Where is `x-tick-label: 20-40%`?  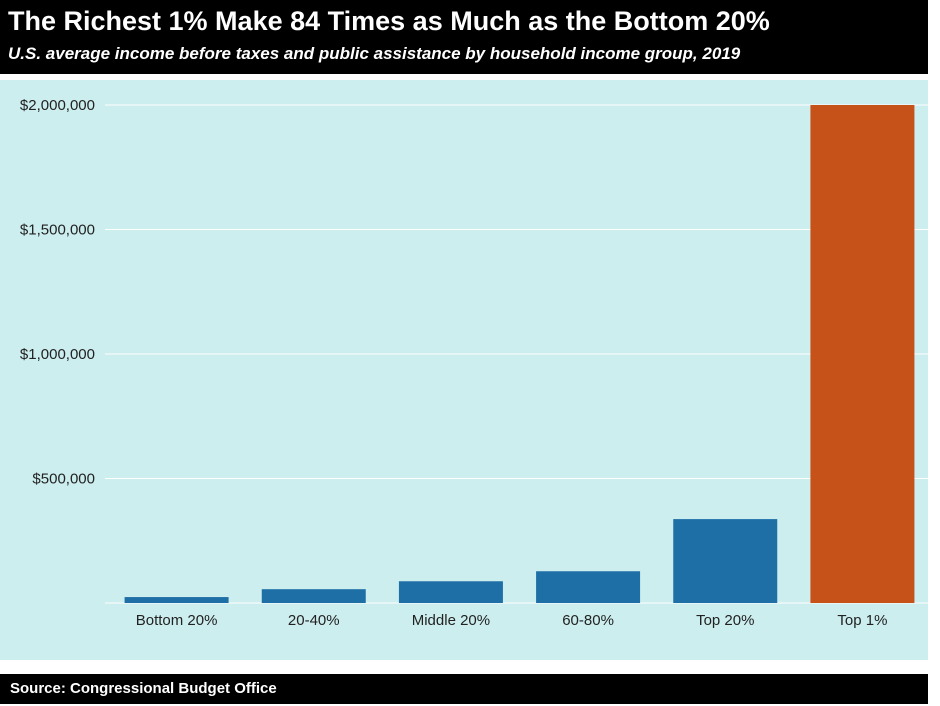 x-tick-label: 20-40% is located at coordinates (314, 620).